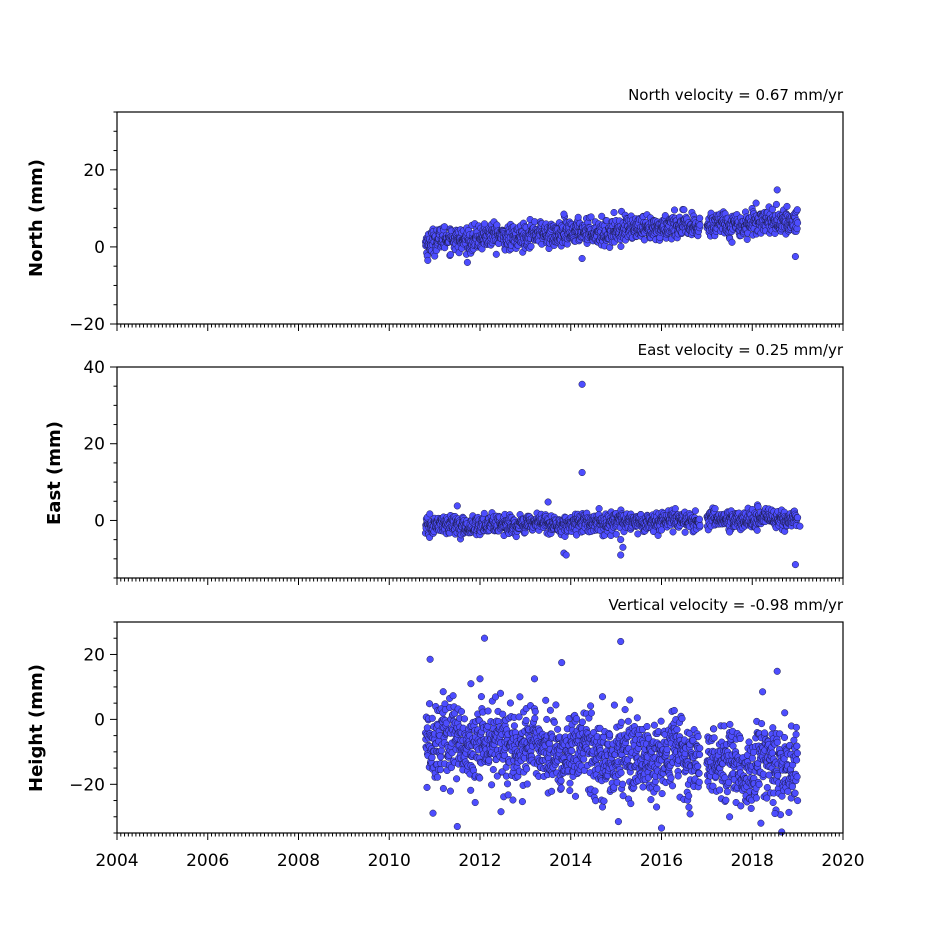  Describe the element at coordinates (54, 473) in the screenshot. I see `east-ylabel: East (mm)` at that location.